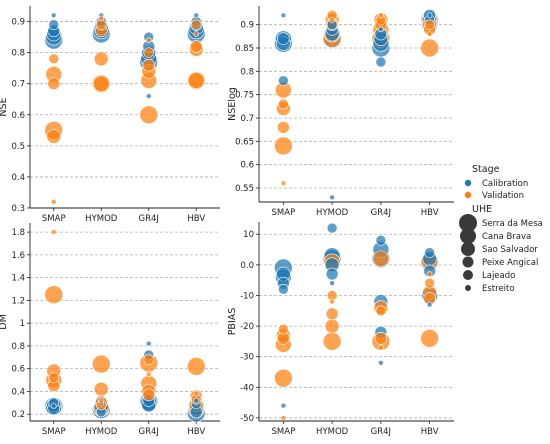 This screenshot has width=550, height=444. Describe the element at coordinates (18, 415) in the screenshot. I see `y-tick-label: 0.2` at that location.